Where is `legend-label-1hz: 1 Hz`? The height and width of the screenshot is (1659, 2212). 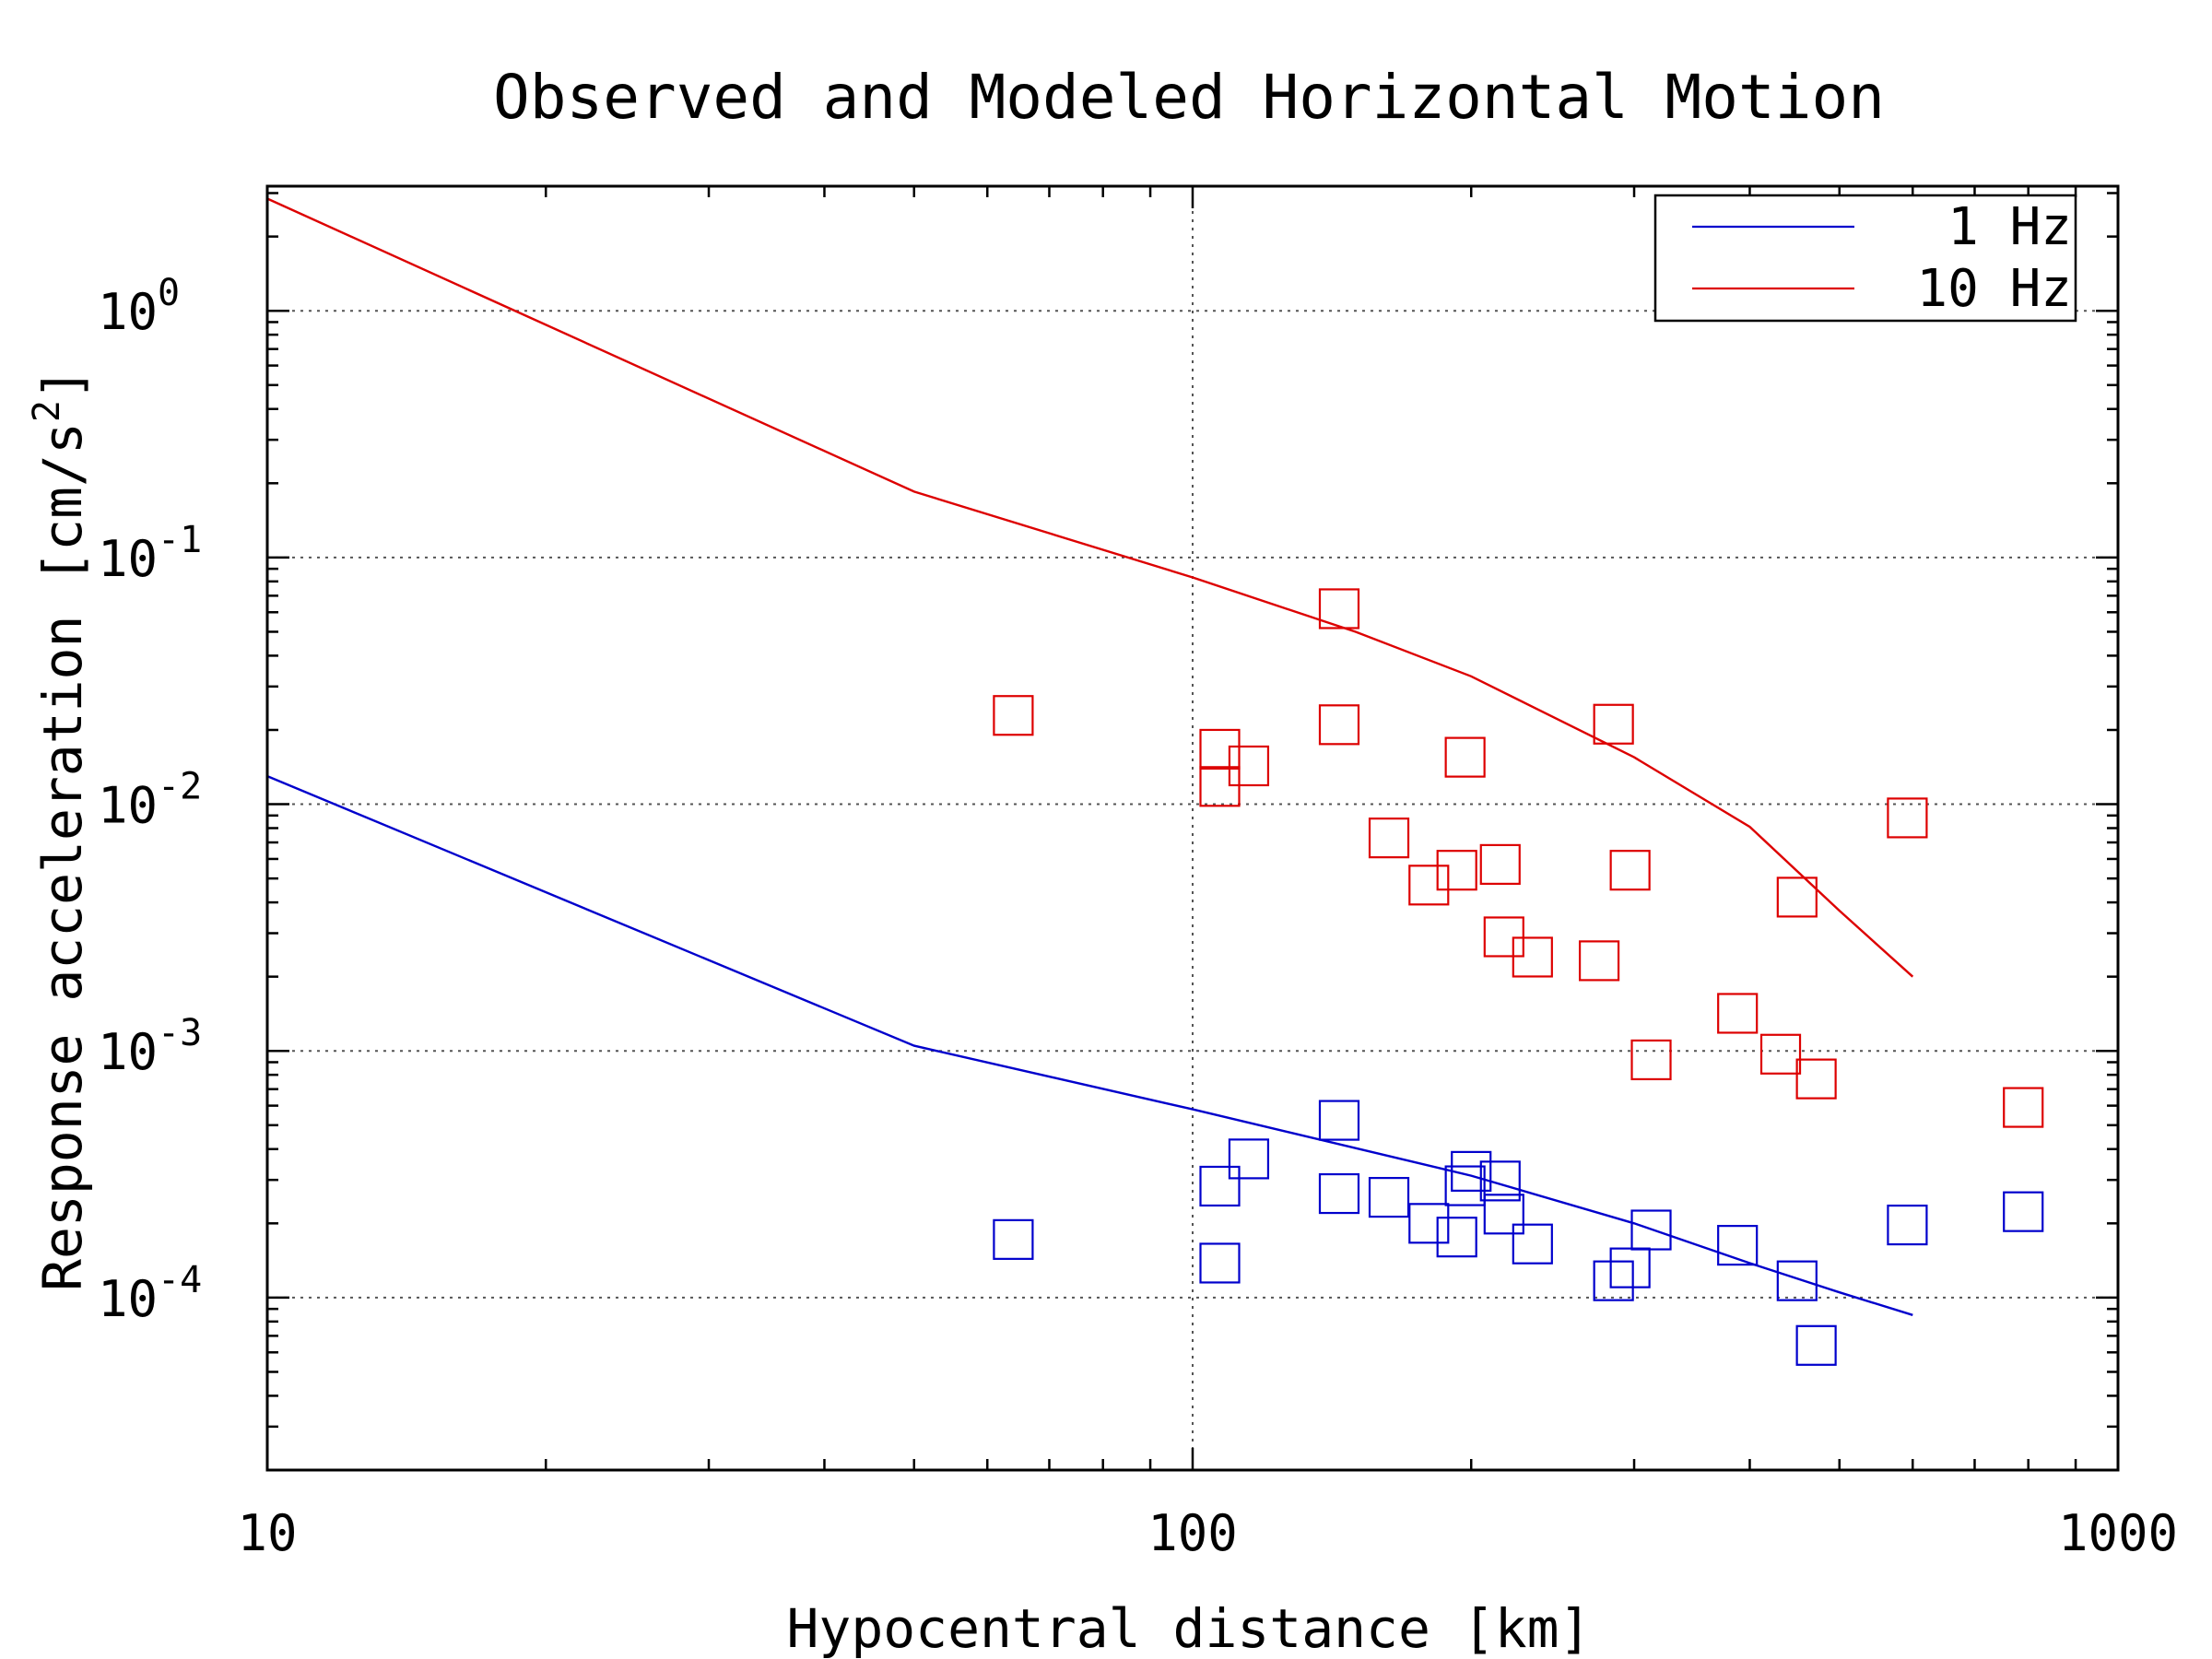 legend-label-1hz: 1 Hz is located at coordinates (2009, 227).